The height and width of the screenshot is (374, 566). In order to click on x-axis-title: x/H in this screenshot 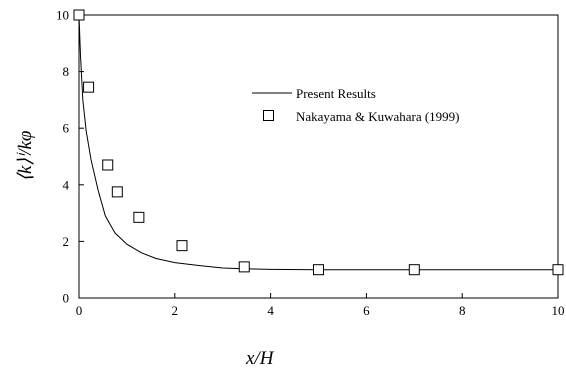, I will do `click(260, 358)`.